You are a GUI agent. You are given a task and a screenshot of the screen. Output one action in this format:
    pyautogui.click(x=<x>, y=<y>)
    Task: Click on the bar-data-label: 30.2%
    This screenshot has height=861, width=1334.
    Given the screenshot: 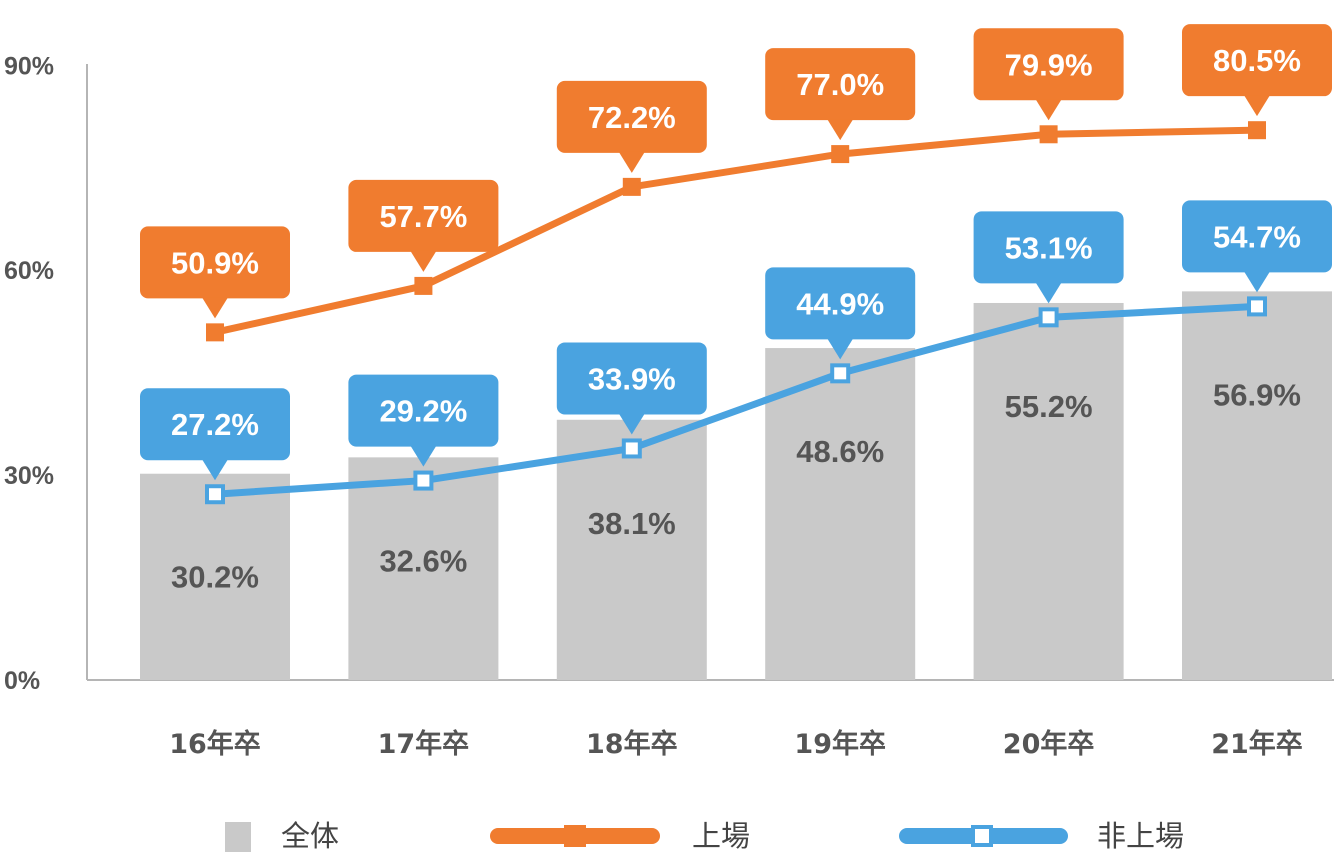 What is the action you would take?
    pyautogui.click(x=215, y=577)
    